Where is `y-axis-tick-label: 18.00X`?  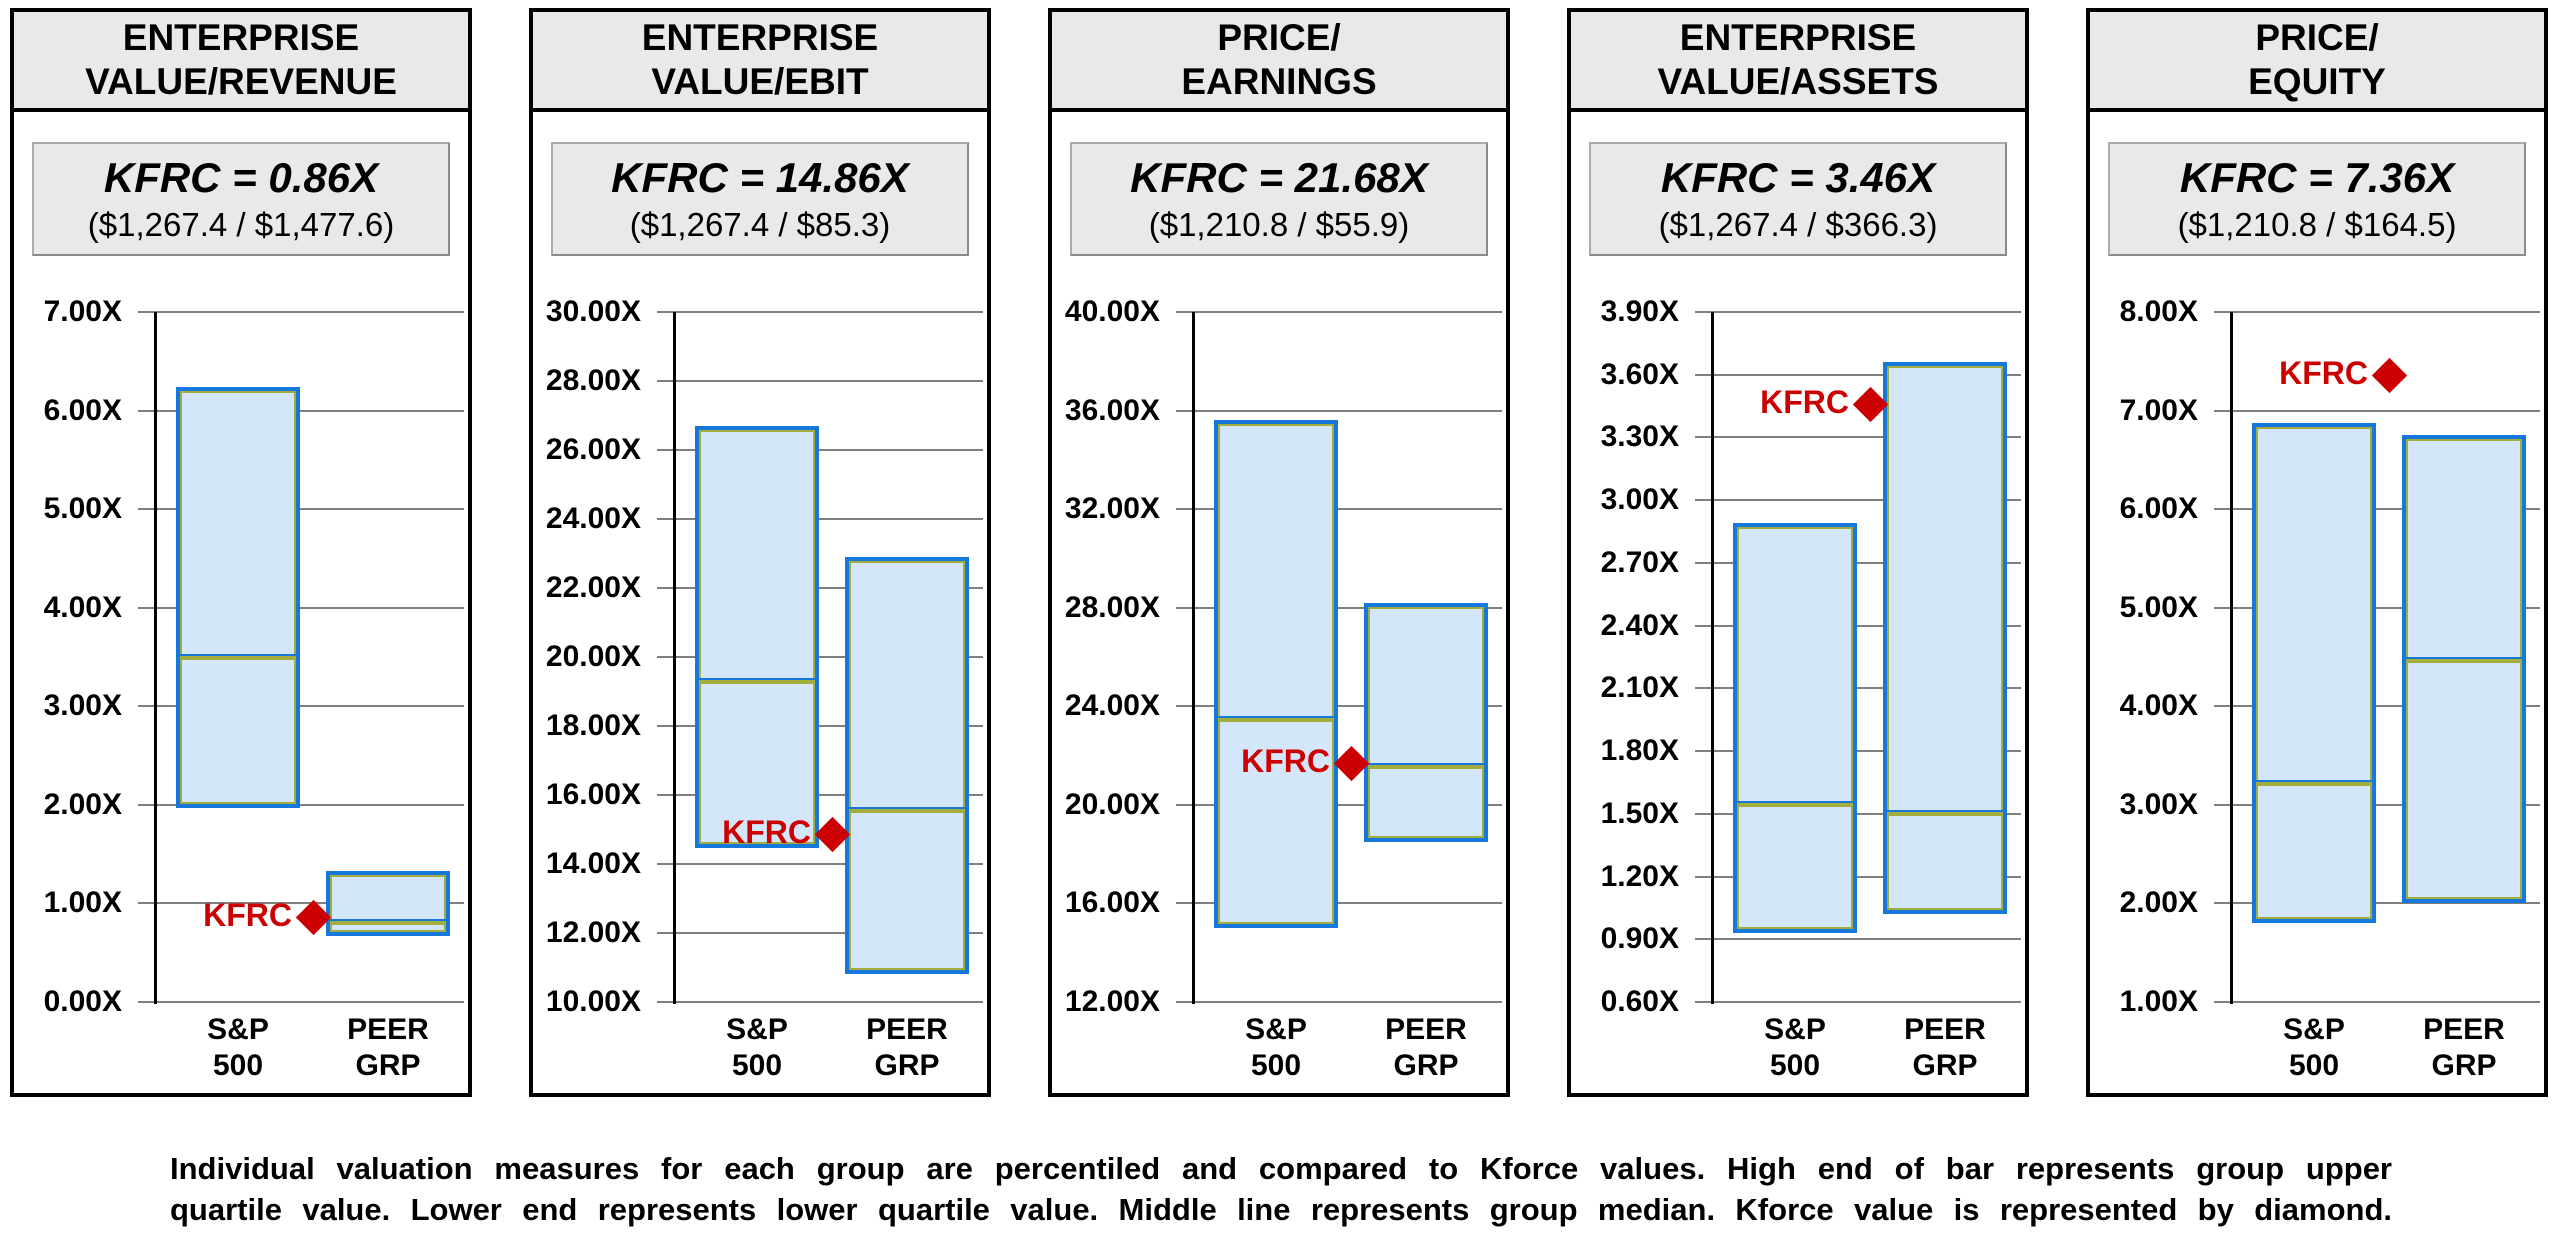 y-axis-tick-label: 18.00X is located at coordinates (593, 725).